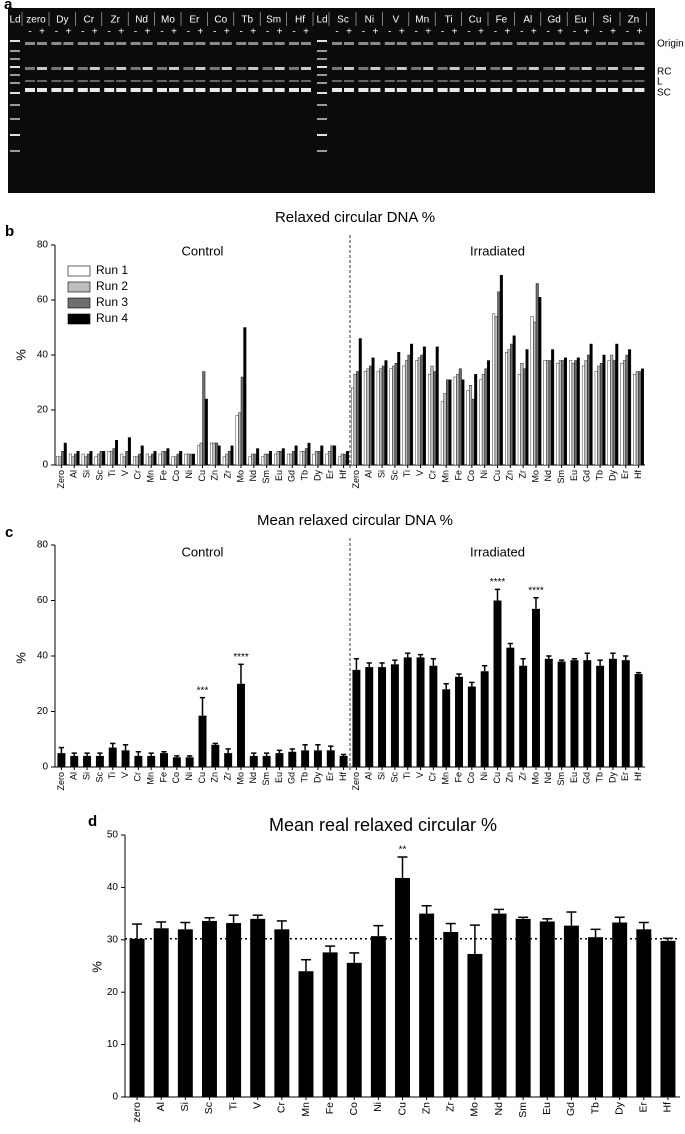 The height and width of the screenshot is (1134, 685). Describe the element at coordinates (471, 476) in the screenshot. I see `x-tick-label: Co` at that location.